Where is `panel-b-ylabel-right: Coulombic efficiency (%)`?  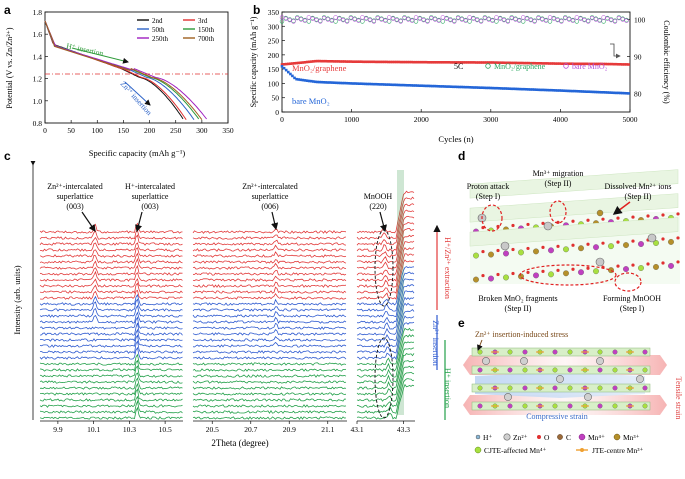 panel-b-ylabel-right: Coulombic efficiency (%) is located at coordinates (666, 62).